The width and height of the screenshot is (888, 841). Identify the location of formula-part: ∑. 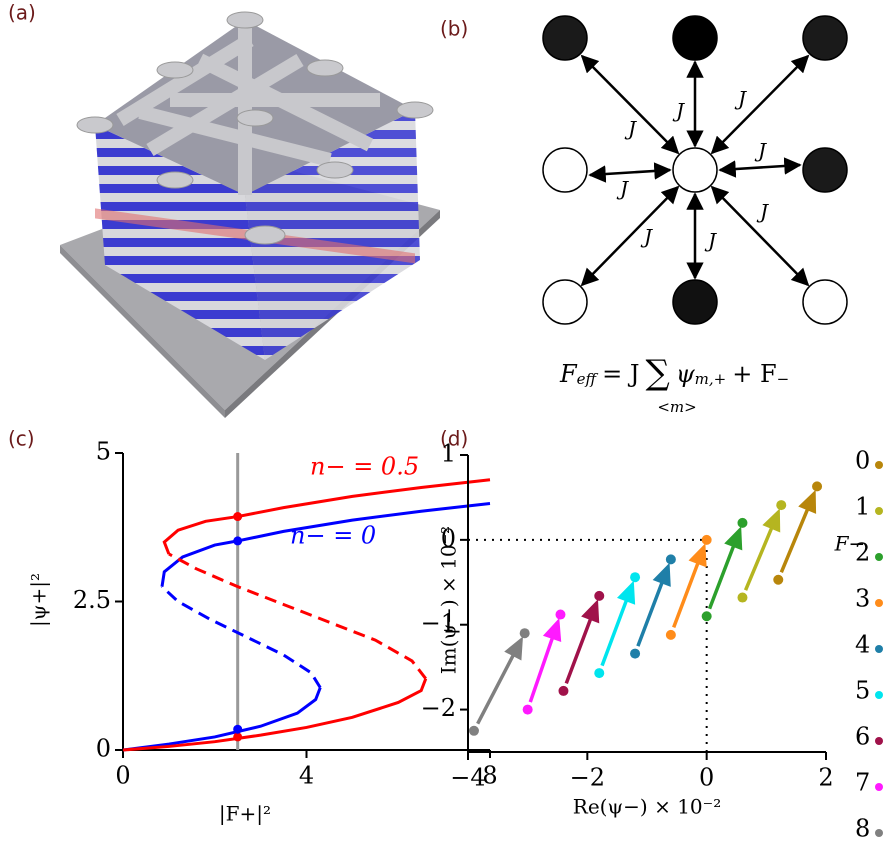
(658, 373).